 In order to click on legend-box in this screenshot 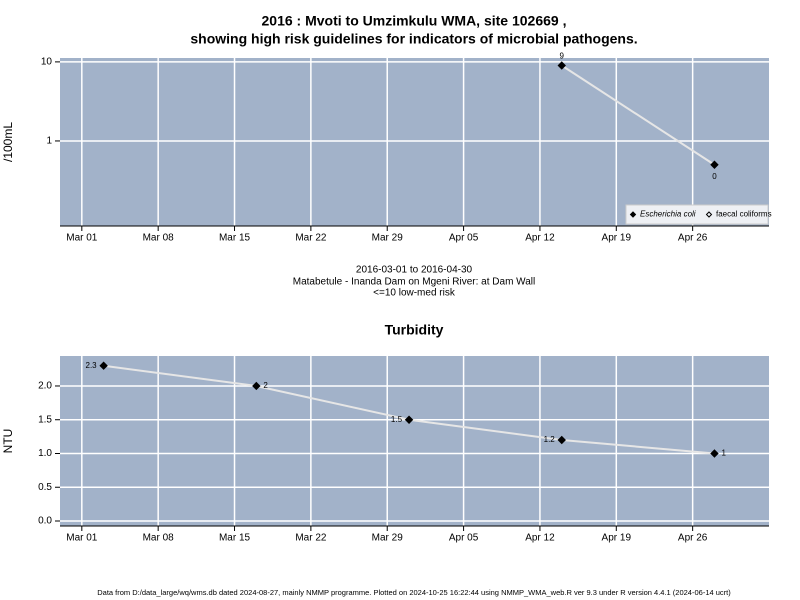, I will do `click(697, 214)`.